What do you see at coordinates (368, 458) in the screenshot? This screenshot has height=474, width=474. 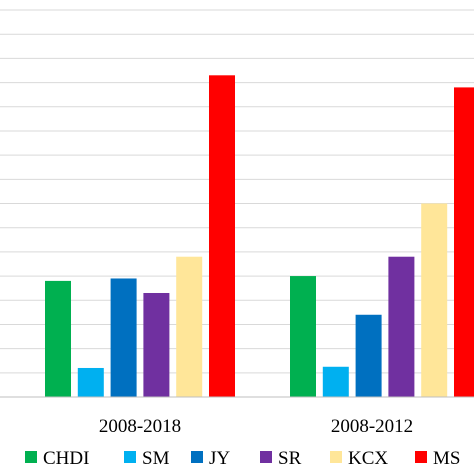 I see `legend-label: KCX` at bounding box center [368, 458].